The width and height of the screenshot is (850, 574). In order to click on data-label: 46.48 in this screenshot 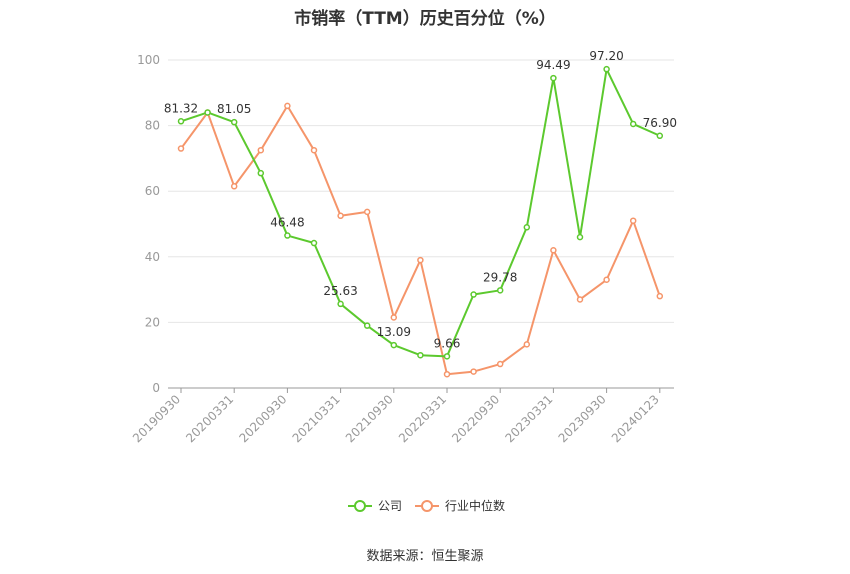, I will do `click(287, 223)`.